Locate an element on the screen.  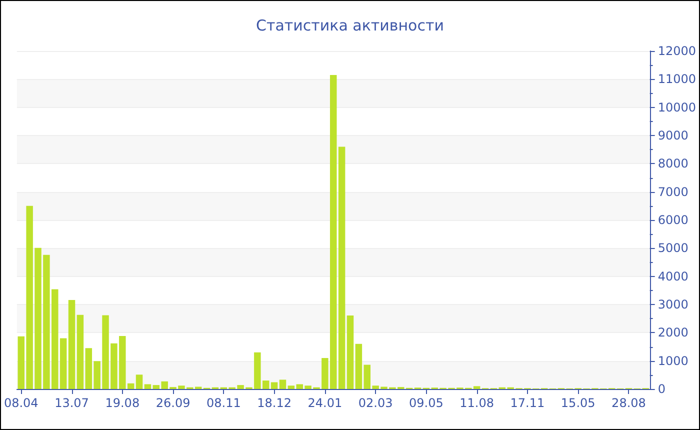
y-tick-label: 4000 is located at coordinates (673, 276).